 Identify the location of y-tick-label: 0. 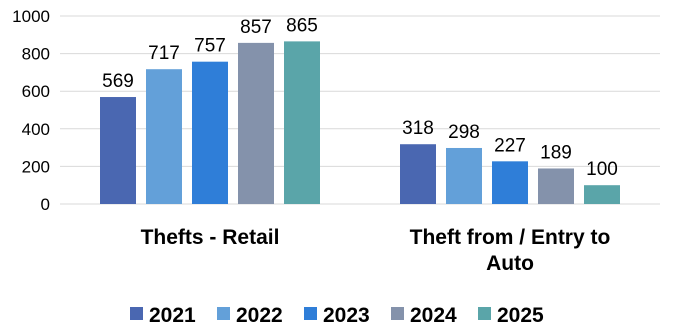
(45, 204).